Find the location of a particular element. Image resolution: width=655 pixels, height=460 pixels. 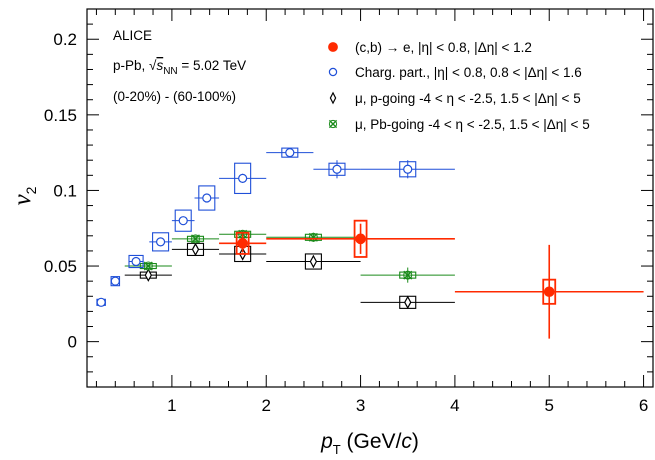

y-tick-label: 0.1 is located at coordinates (65, 190).